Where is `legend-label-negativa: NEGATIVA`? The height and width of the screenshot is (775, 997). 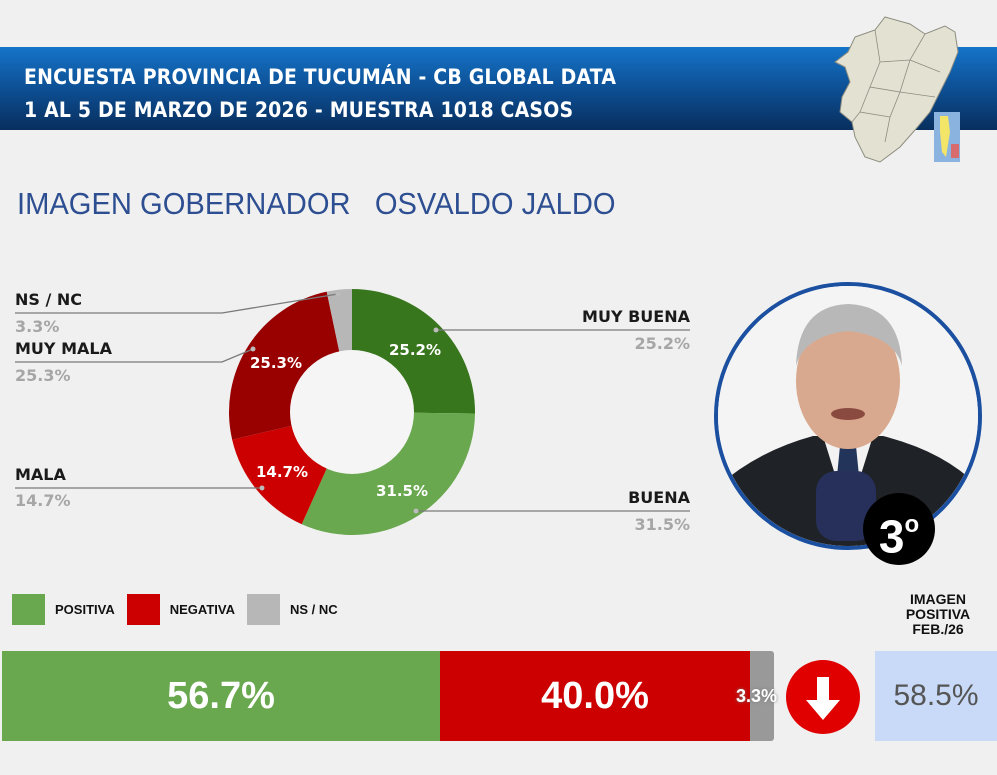
legend-label-negativa: NEGATIVA is located at coordinates (202, 609).